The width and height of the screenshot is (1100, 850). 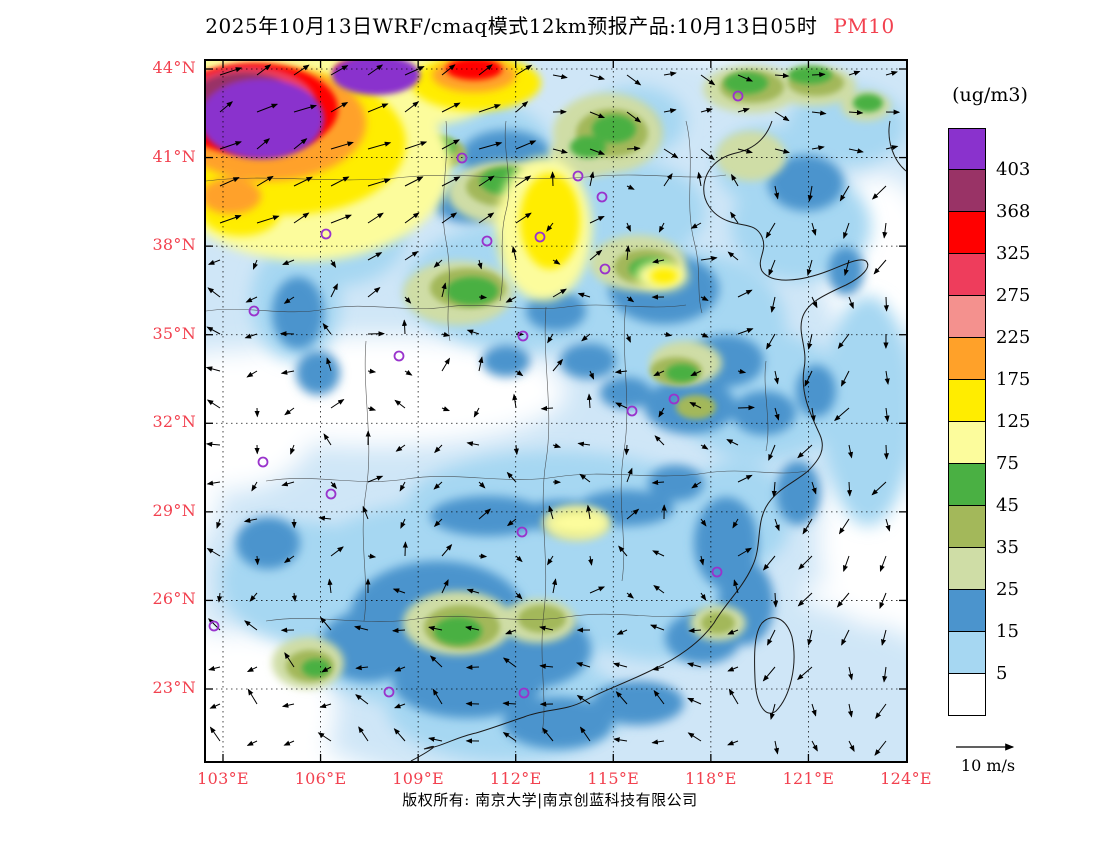 I want to click on legend-unit-label: (ug/m3), so click(x=990, y=95).